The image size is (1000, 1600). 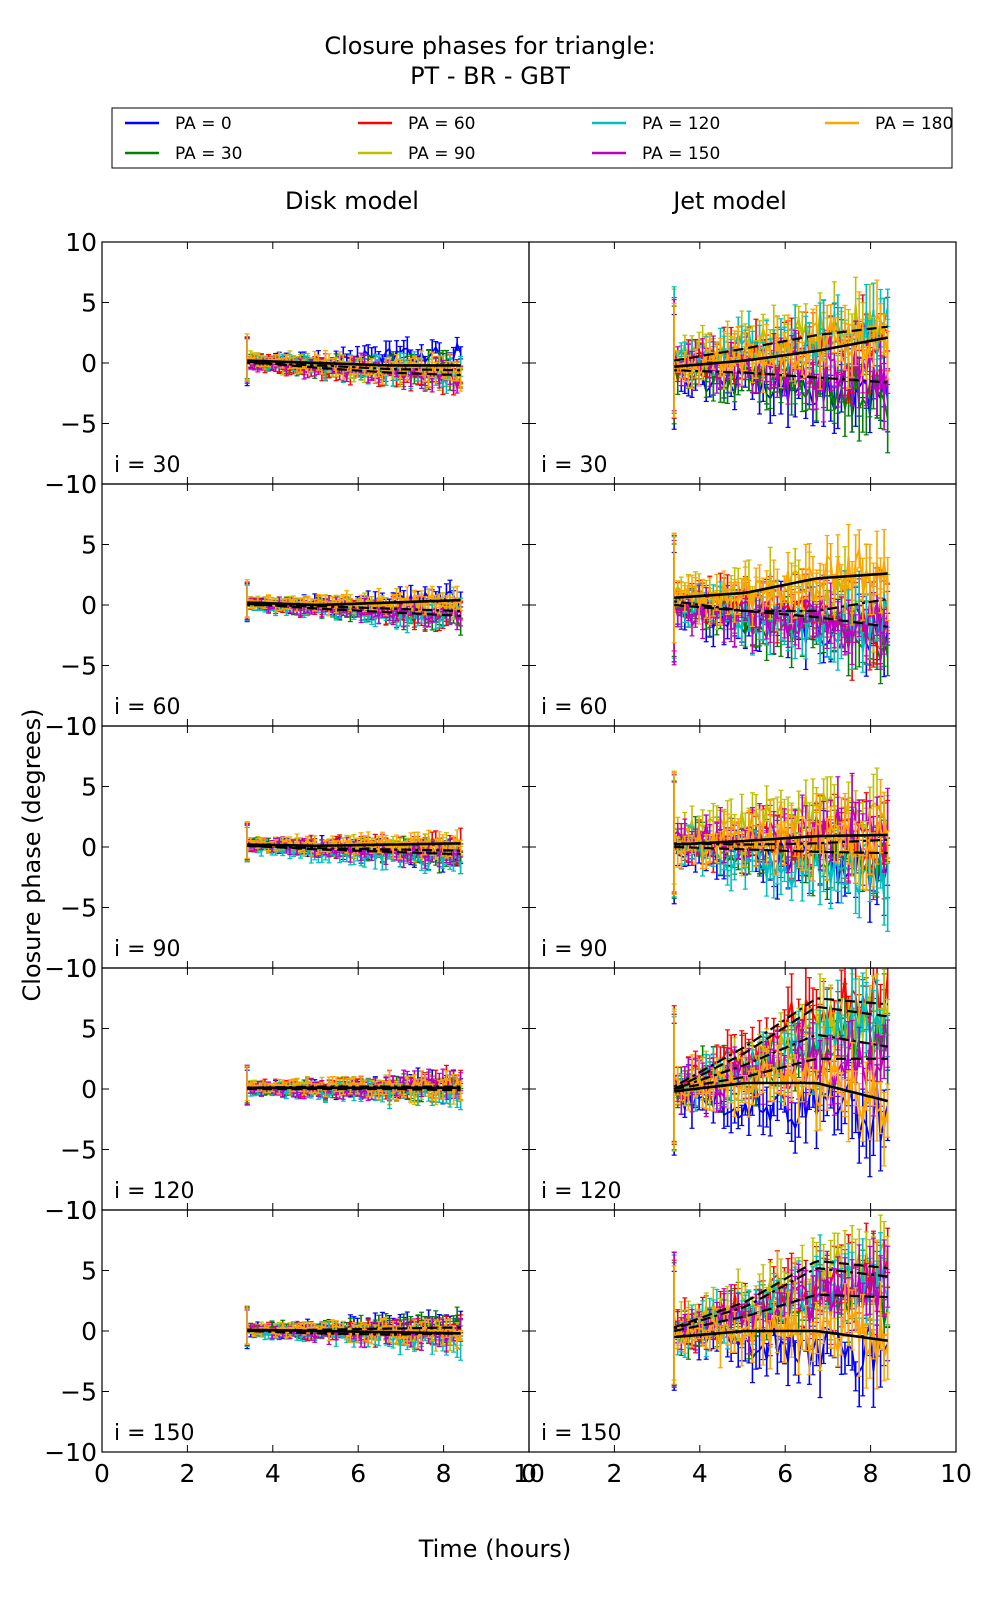 I want to click on panel-disk-row-1: −10 −5 0 5 10 i = 60, so click(x=287, y=605).